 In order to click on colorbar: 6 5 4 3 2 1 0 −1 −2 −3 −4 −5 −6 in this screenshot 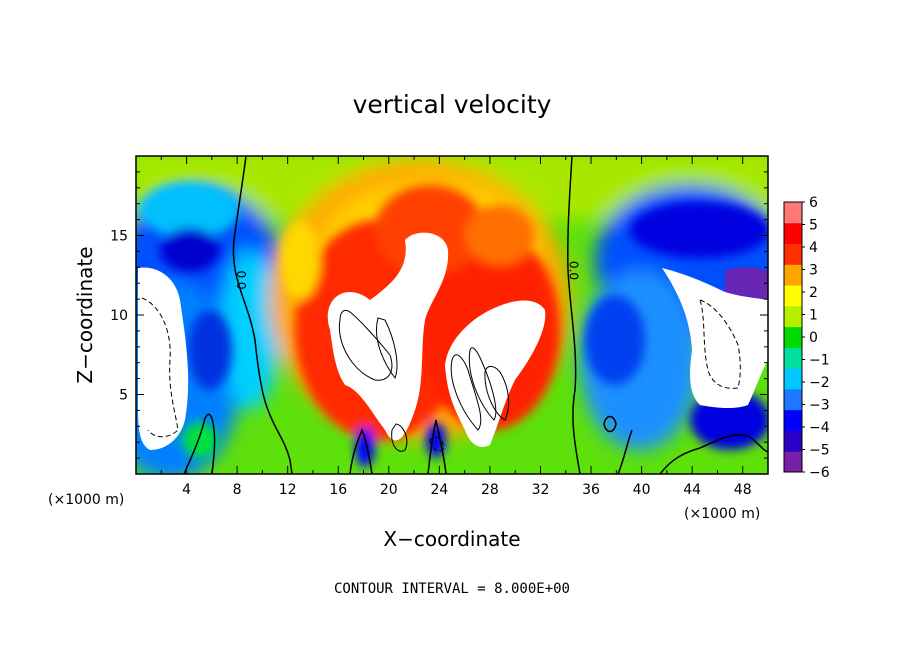, I will do `click(806, 338)`.